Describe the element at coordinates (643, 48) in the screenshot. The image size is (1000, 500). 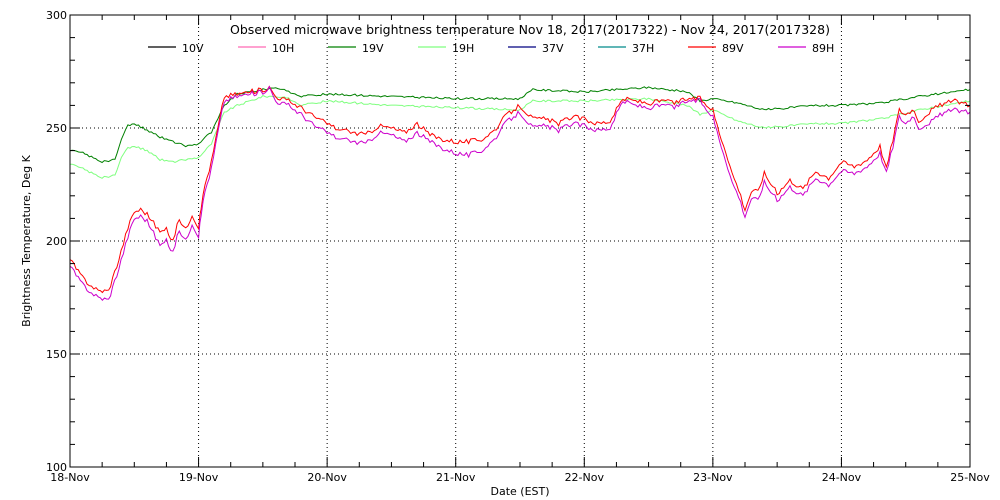
I see `legend-label-37h: 37H` at that location.